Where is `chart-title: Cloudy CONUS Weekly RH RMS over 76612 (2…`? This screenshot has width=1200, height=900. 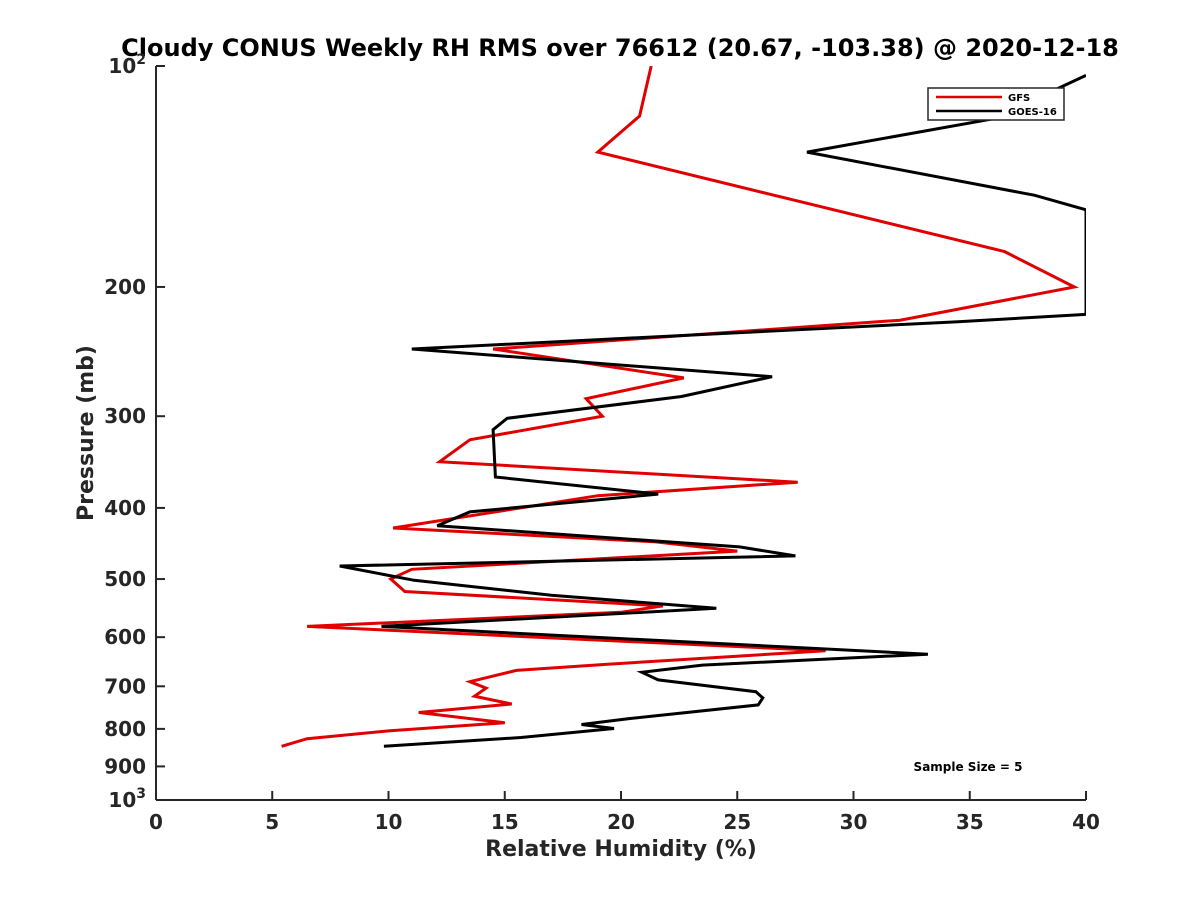 chart-title: Cloudy CONUS Weekly RH RMS over 76612 (2… is located at coordinates (620, 48).